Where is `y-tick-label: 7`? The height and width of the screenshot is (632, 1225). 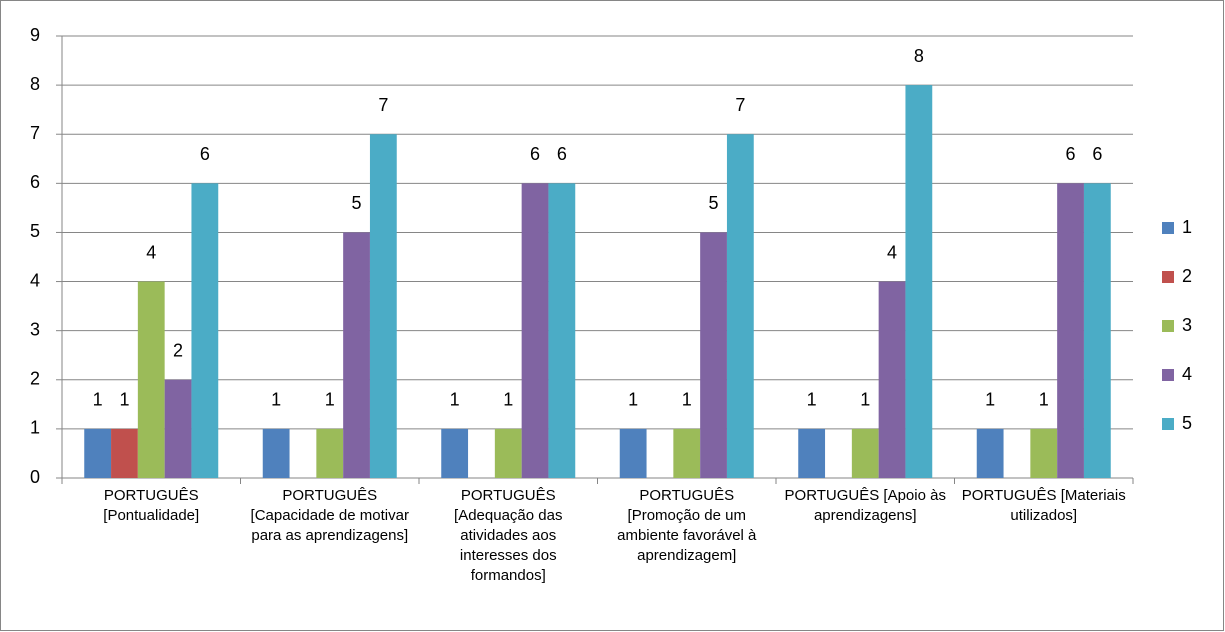 y-tick-label: 7 is located at coordinates (35, 133).